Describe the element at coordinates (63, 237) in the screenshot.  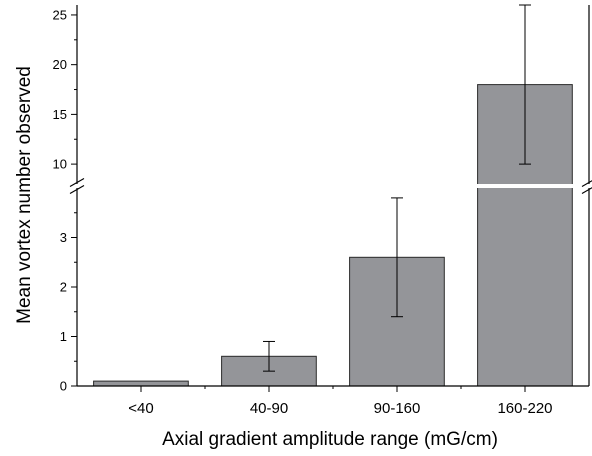
I see `y-tick-label: 3` at that location.